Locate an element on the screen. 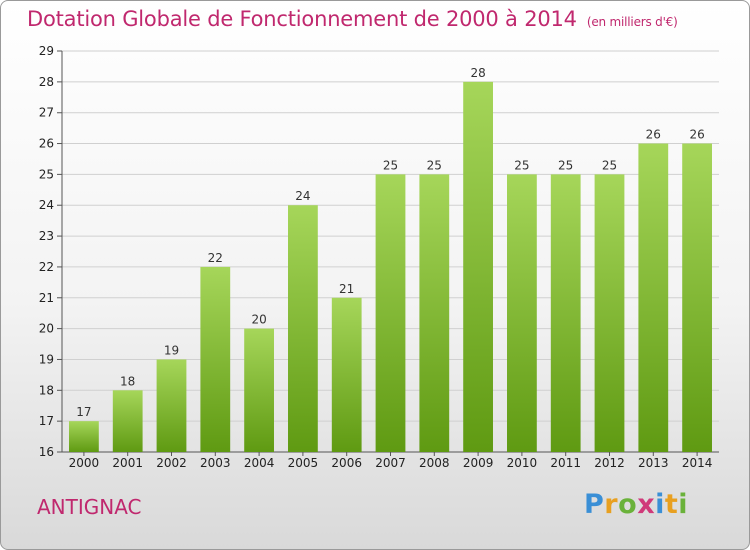 This screenshot has height=550, width=750. y-tick-label: 18 is located at coordinates (46, 390).